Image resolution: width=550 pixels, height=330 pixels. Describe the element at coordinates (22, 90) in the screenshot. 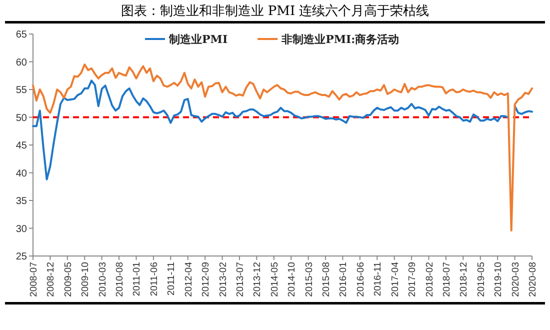

I see `y-tick-label: 55` at that location.